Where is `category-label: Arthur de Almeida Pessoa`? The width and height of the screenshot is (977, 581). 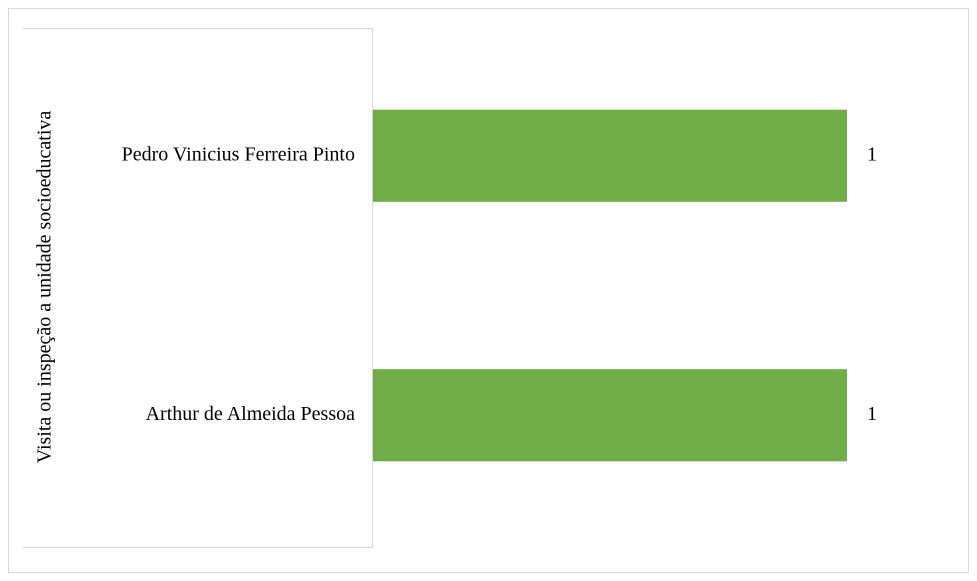 category-label: Arthur de Almeida Pessoa is located at coordinates (251, 414).